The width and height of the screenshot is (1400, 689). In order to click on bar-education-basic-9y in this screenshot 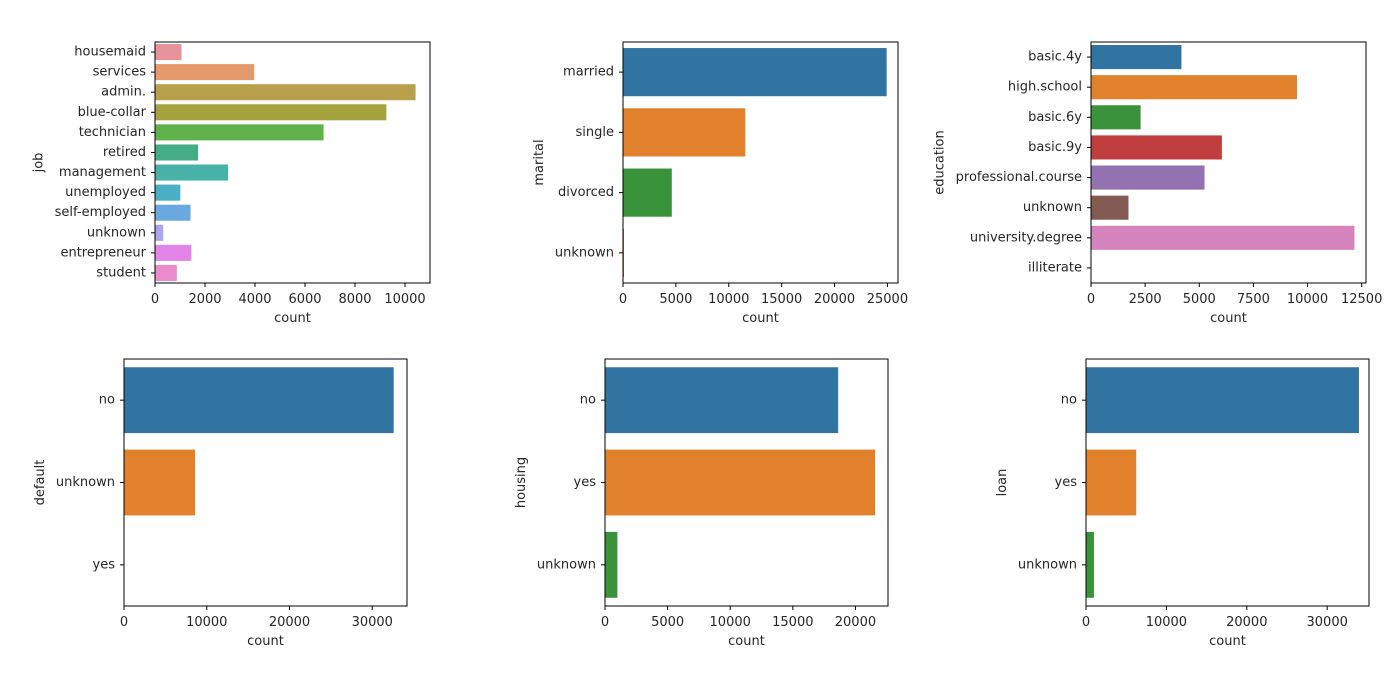, I will do `click(1156, 147)`.